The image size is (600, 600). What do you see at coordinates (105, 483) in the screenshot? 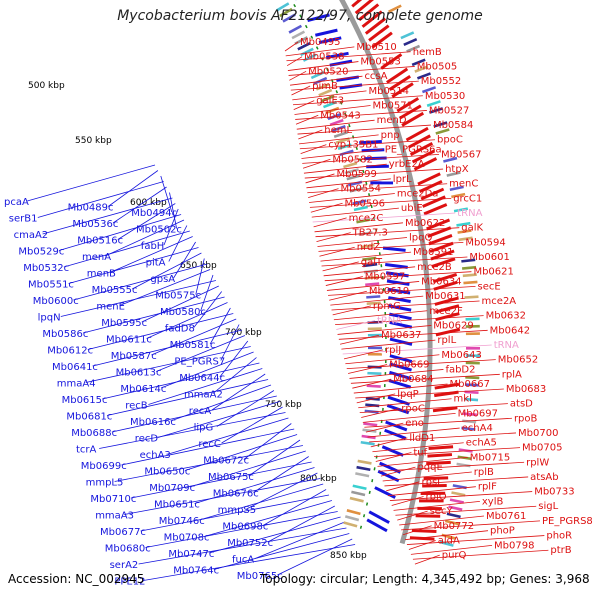
I see `reverse-gene-label: mmpL5` at bounding box center [105, 483].